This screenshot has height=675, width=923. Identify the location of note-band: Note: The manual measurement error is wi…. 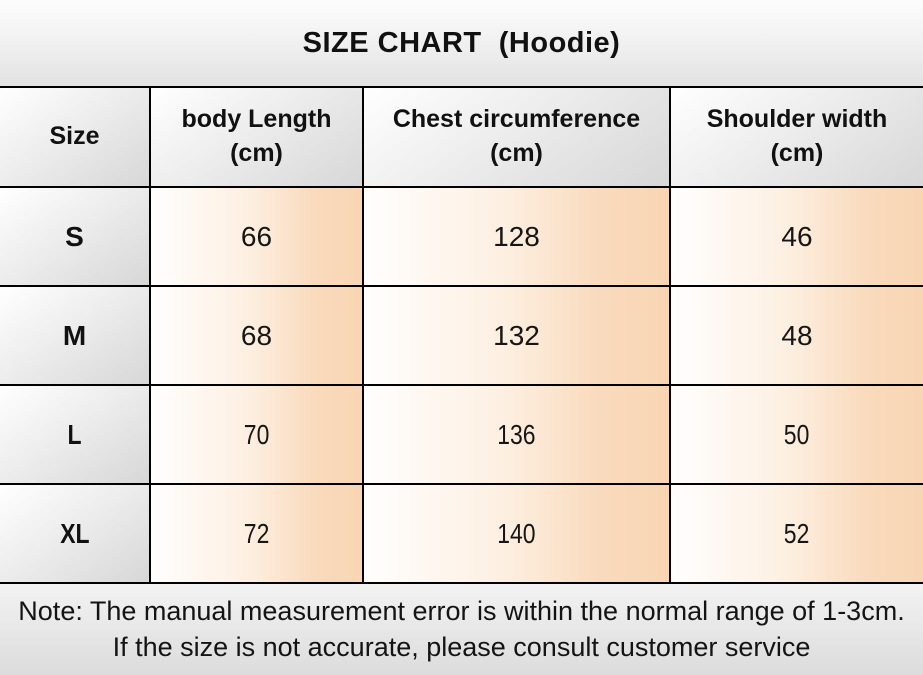
(461, 629).